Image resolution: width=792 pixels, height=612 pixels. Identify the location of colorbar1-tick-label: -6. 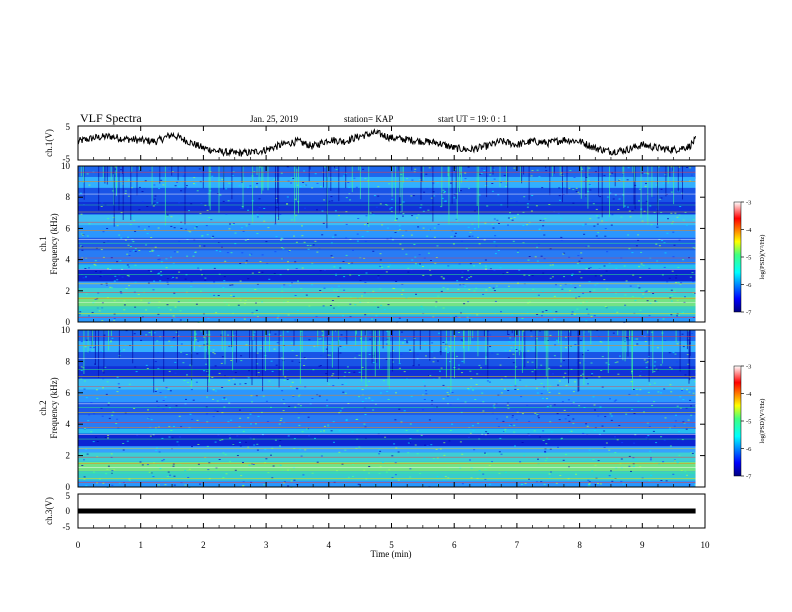
(749, 285).